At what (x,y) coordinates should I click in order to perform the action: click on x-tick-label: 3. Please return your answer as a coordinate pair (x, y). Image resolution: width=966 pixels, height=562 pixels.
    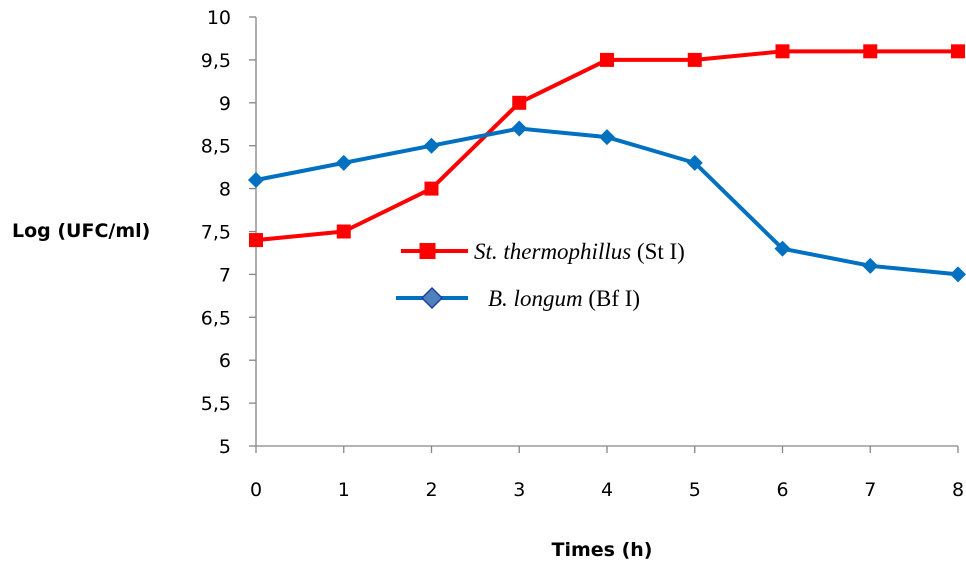
    Looking at the image, I should click on (519, 490).